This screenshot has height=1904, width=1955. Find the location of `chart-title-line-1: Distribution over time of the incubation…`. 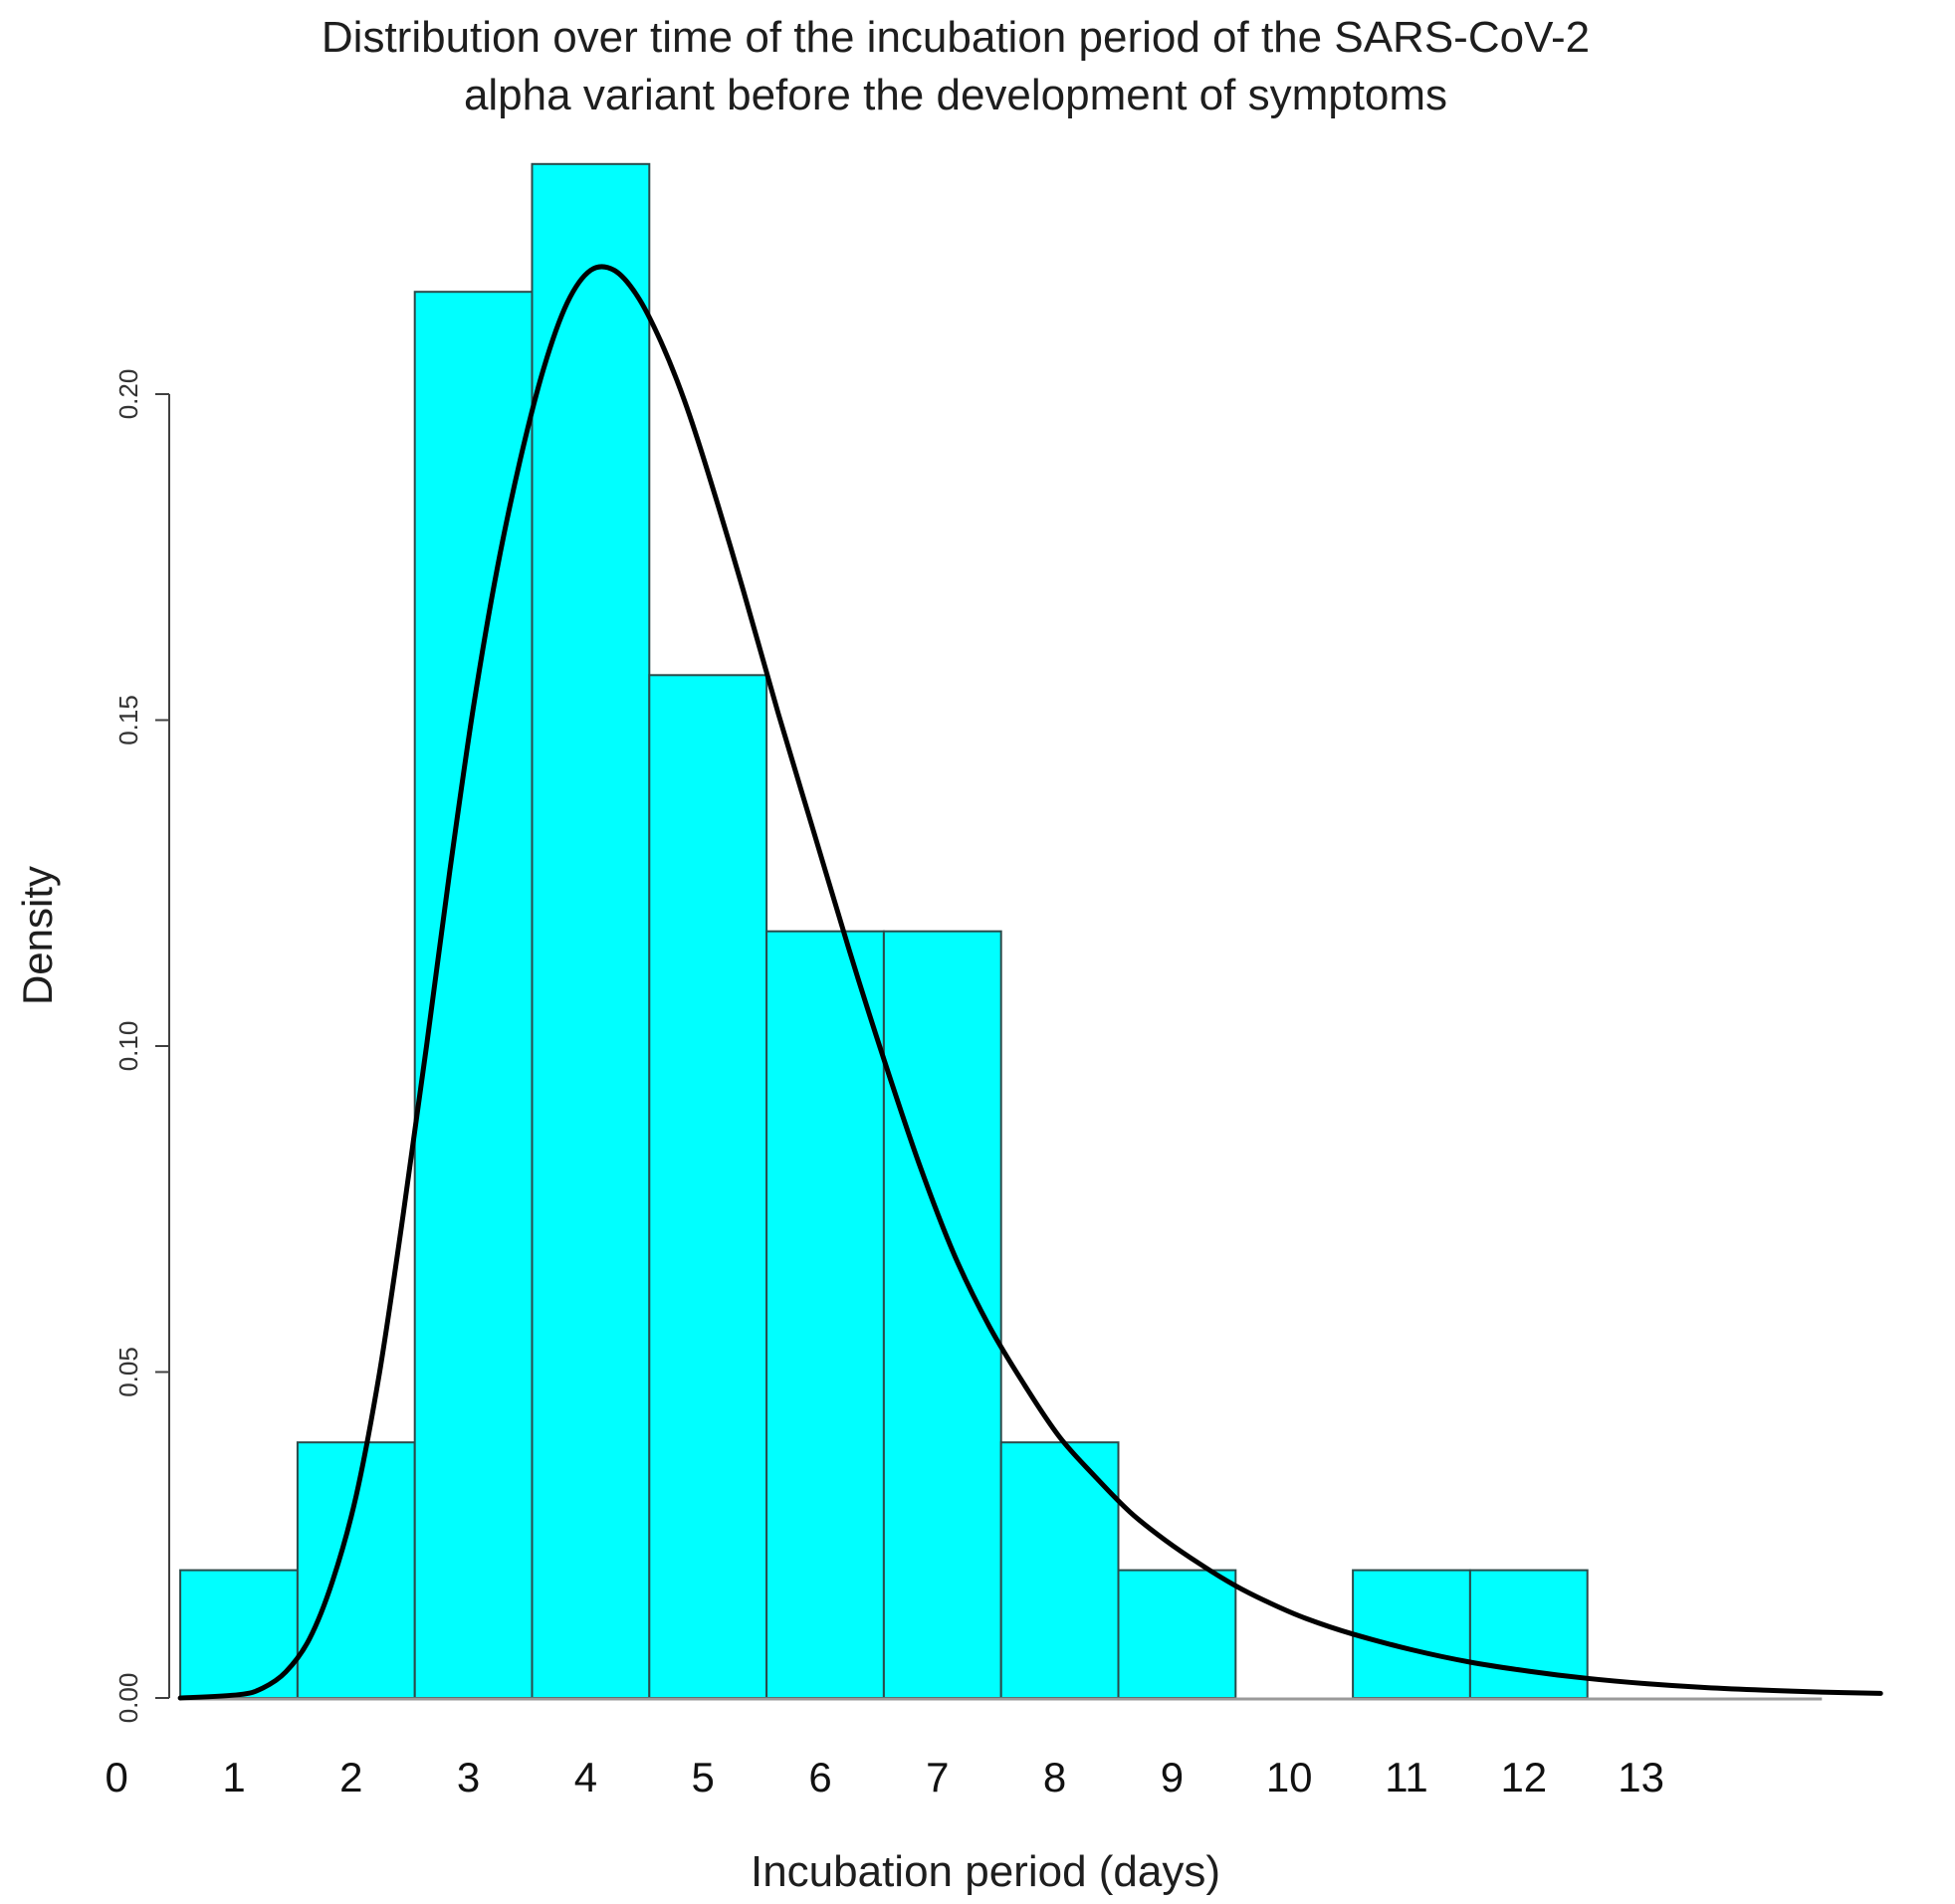

chart-title-line-1: Distribution over time of the incubation… is located at coordinates (956, 37).